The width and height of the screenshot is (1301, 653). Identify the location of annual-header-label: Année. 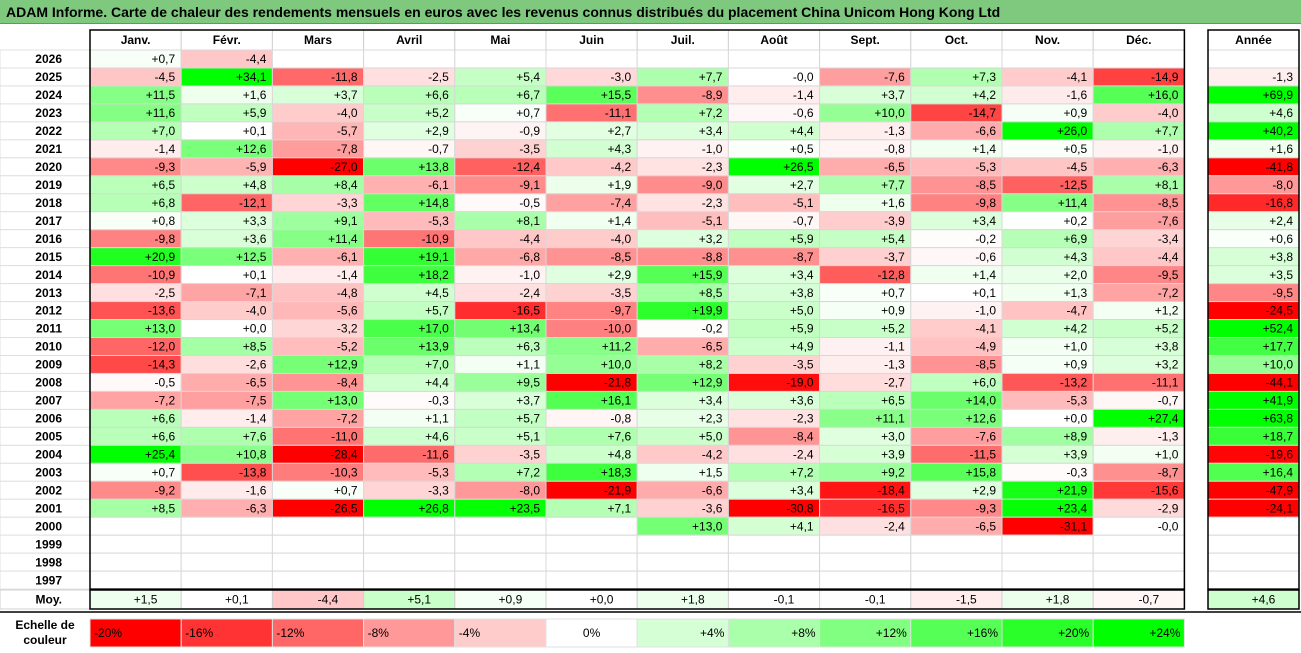
(1253, 40).